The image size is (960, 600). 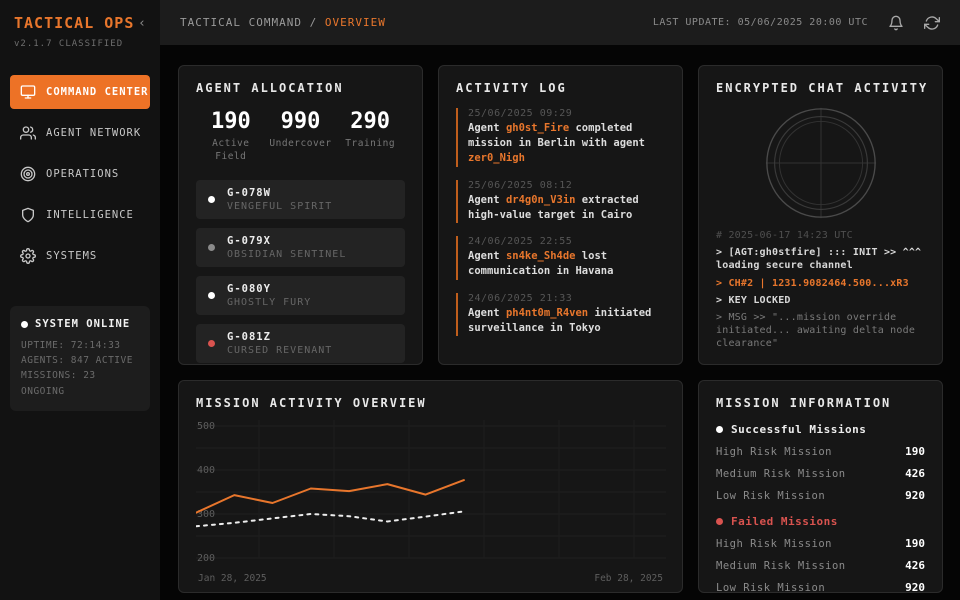 What do you see at coordinates (249, 288) in the screenshot?
I see `agent-code: G-080Y` at bounding box center [249, 288].